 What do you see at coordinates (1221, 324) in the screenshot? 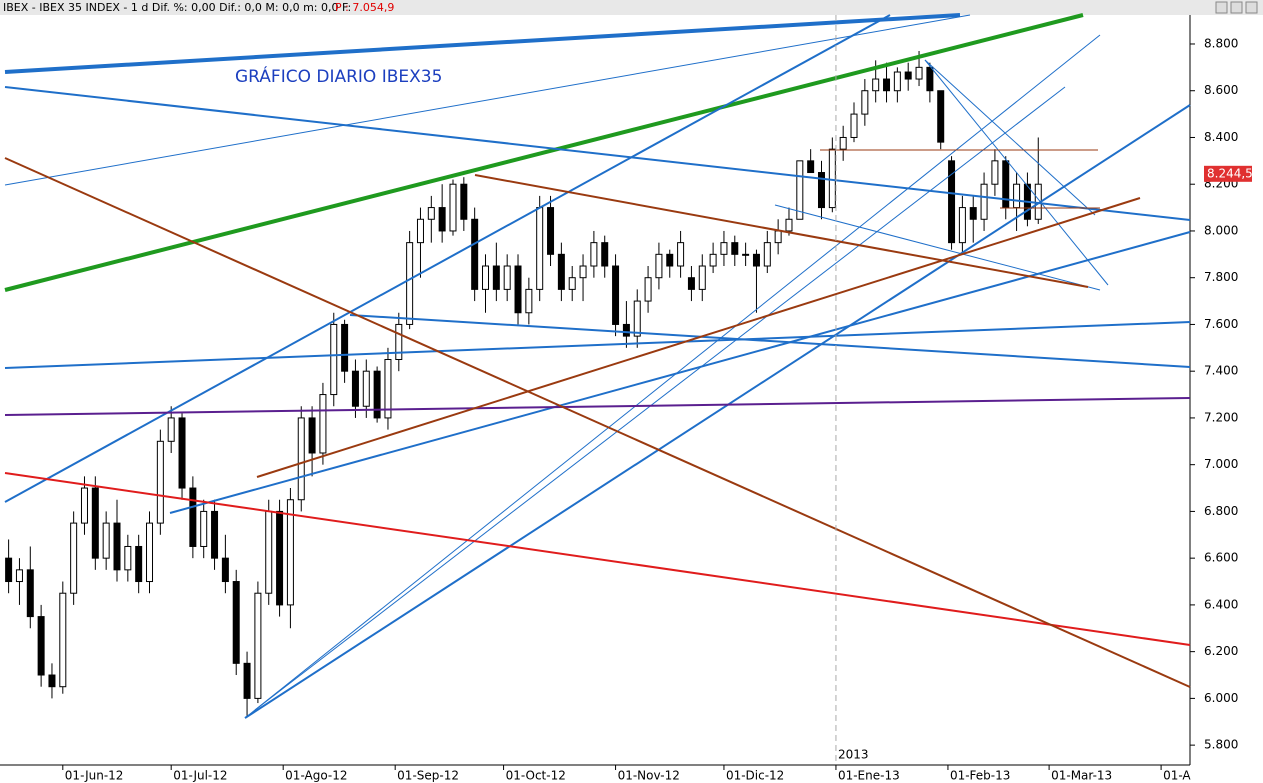
I see `y-tick-label: 7.600` at bounding box center [1221, 324].